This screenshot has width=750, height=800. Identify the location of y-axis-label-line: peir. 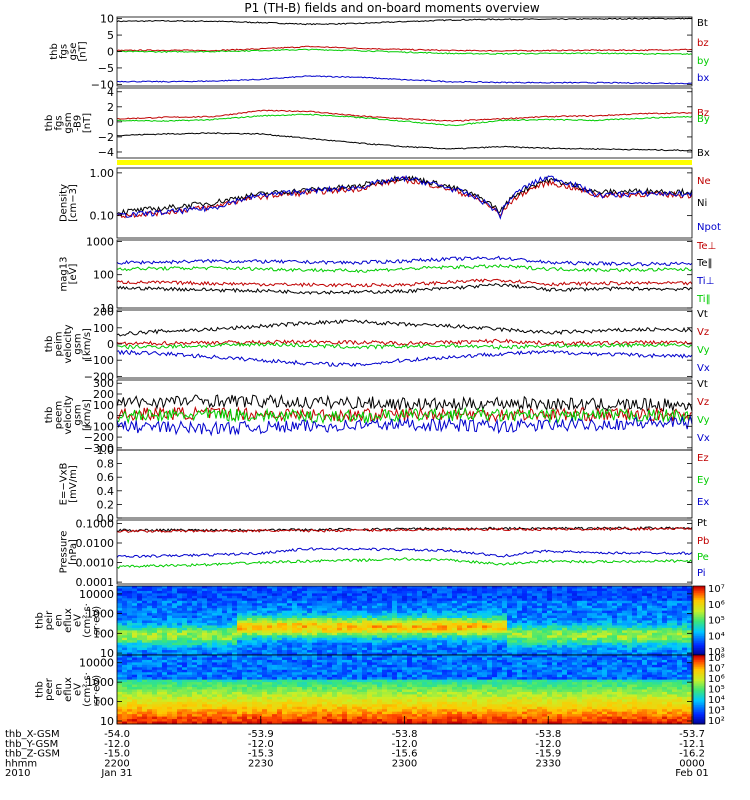
(49, 620).